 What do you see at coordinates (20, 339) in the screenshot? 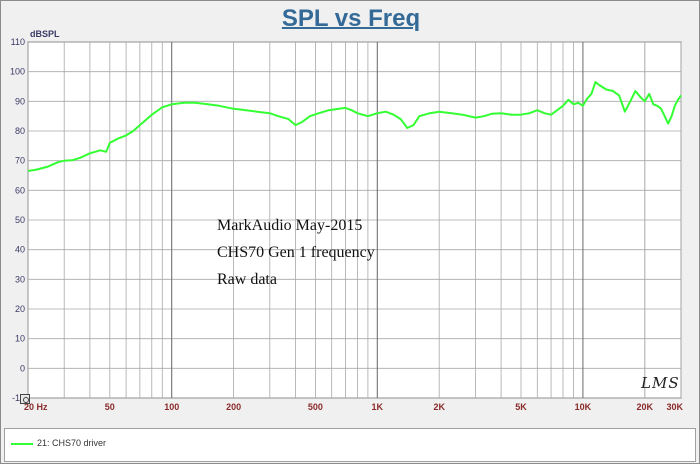
I see `y-tick-label: 10` at bounding box center [20, 339].